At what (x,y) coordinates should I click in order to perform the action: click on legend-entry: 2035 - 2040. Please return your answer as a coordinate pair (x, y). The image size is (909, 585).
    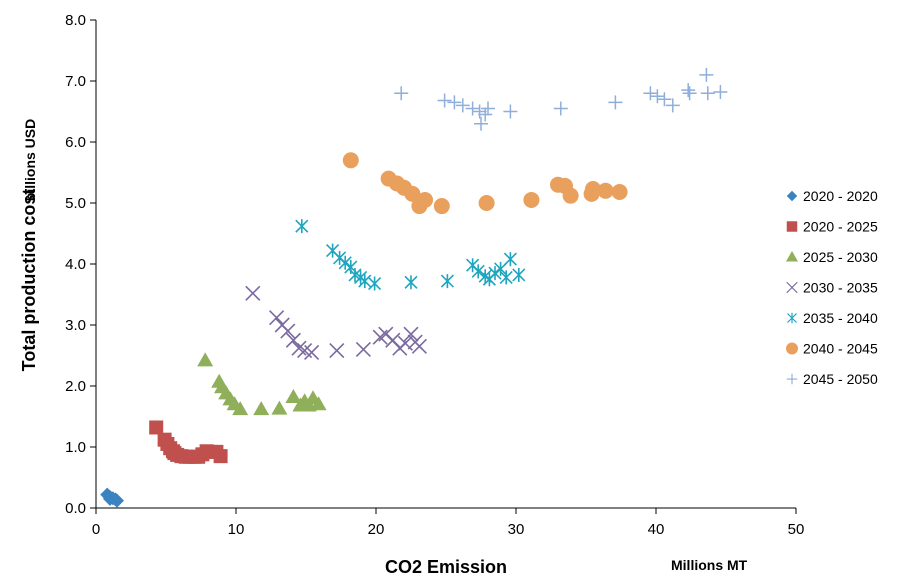
    Looking at the image, I should click on (832, 318).